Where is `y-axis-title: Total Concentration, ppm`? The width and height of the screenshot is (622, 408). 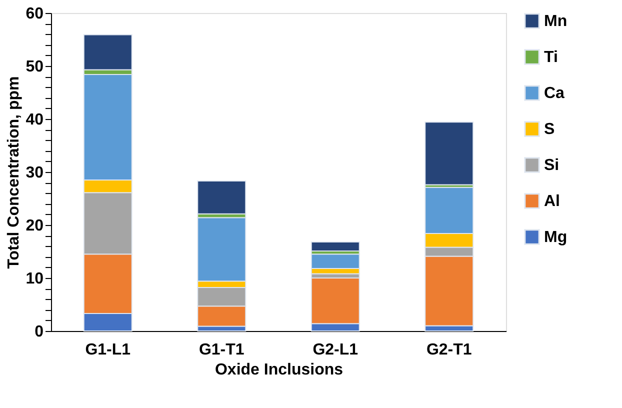
y-axis-title: Total Concentration, ppm is located at coordinates (14, 172).